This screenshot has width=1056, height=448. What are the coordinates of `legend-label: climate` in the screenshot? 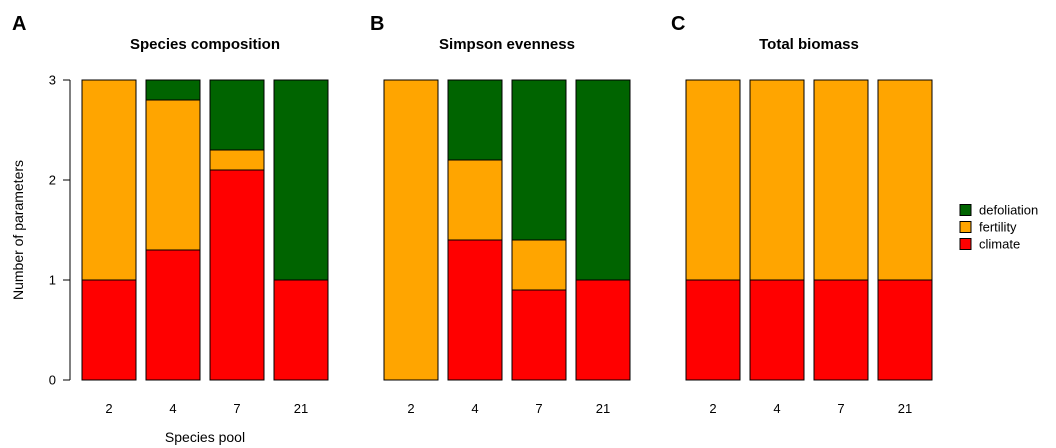 It's located at (999, 244).